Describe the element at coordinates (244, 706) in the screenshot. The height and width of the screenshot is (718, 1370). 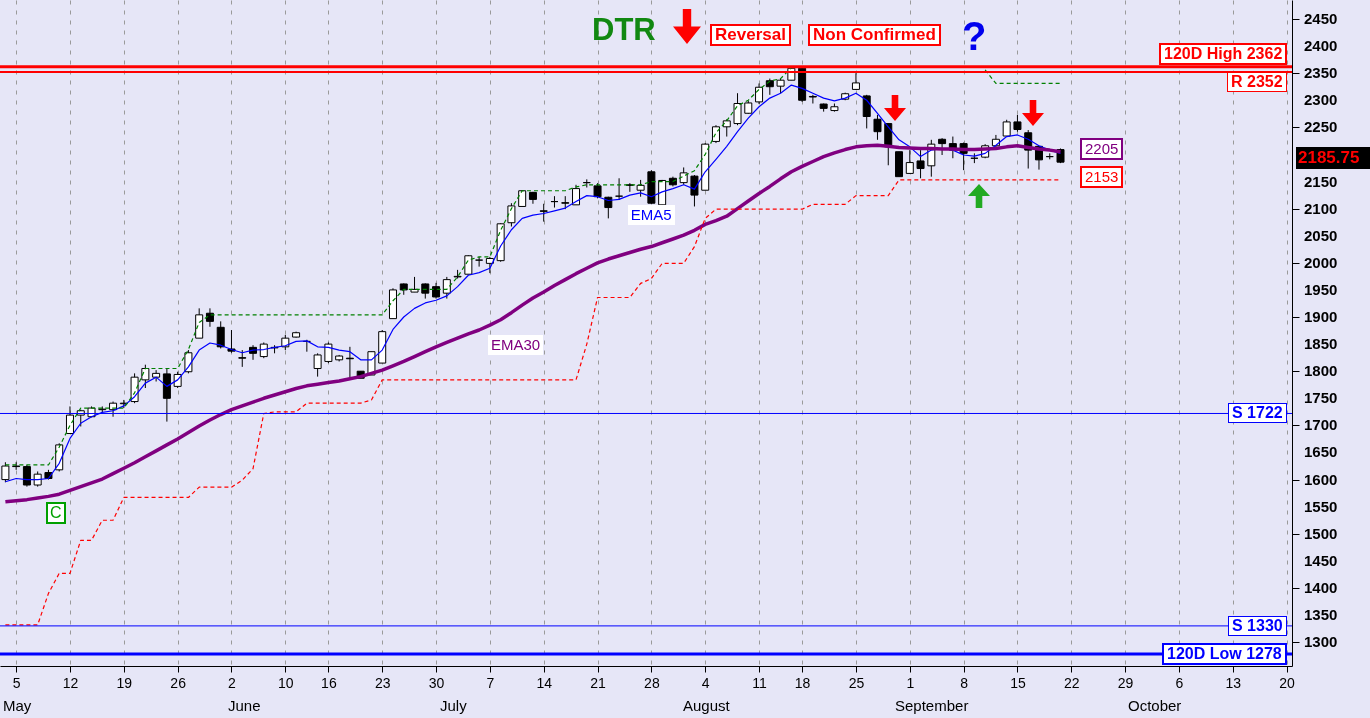
I see `text: June` at that location.